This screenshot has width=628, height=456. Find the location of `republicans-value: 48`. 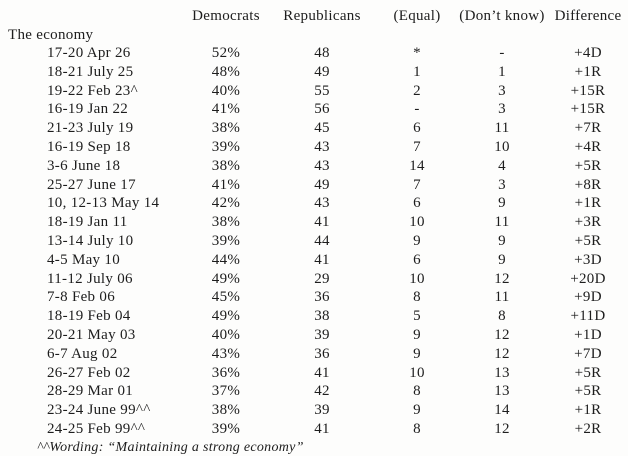

republicans-value: 48 is located at coordinates (322, 53).